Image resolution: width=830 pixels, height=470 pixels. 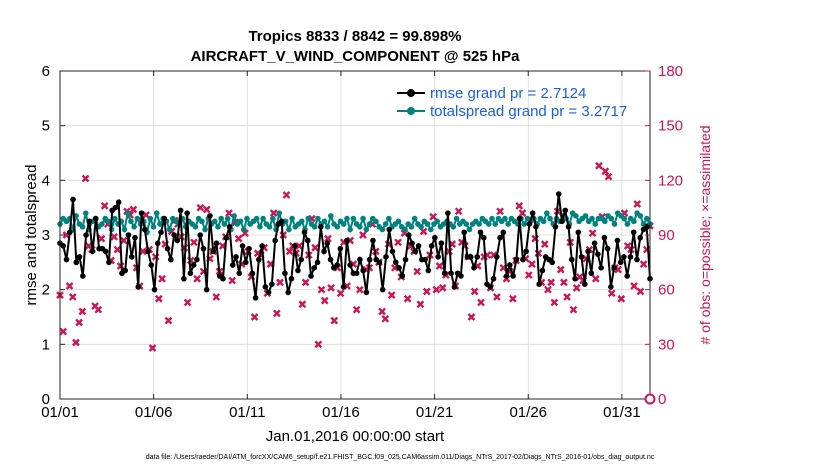 I want to click on x-tick-label: 01/11, so click(x=247, y=412).